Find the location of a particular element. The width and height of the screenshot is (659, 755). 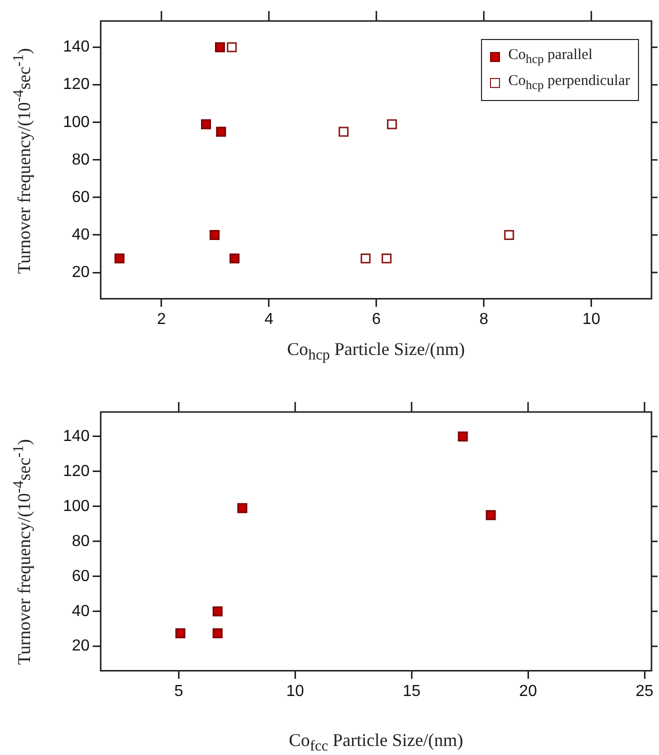

x-tick-label: 5 is located at coordinates (179, 691).